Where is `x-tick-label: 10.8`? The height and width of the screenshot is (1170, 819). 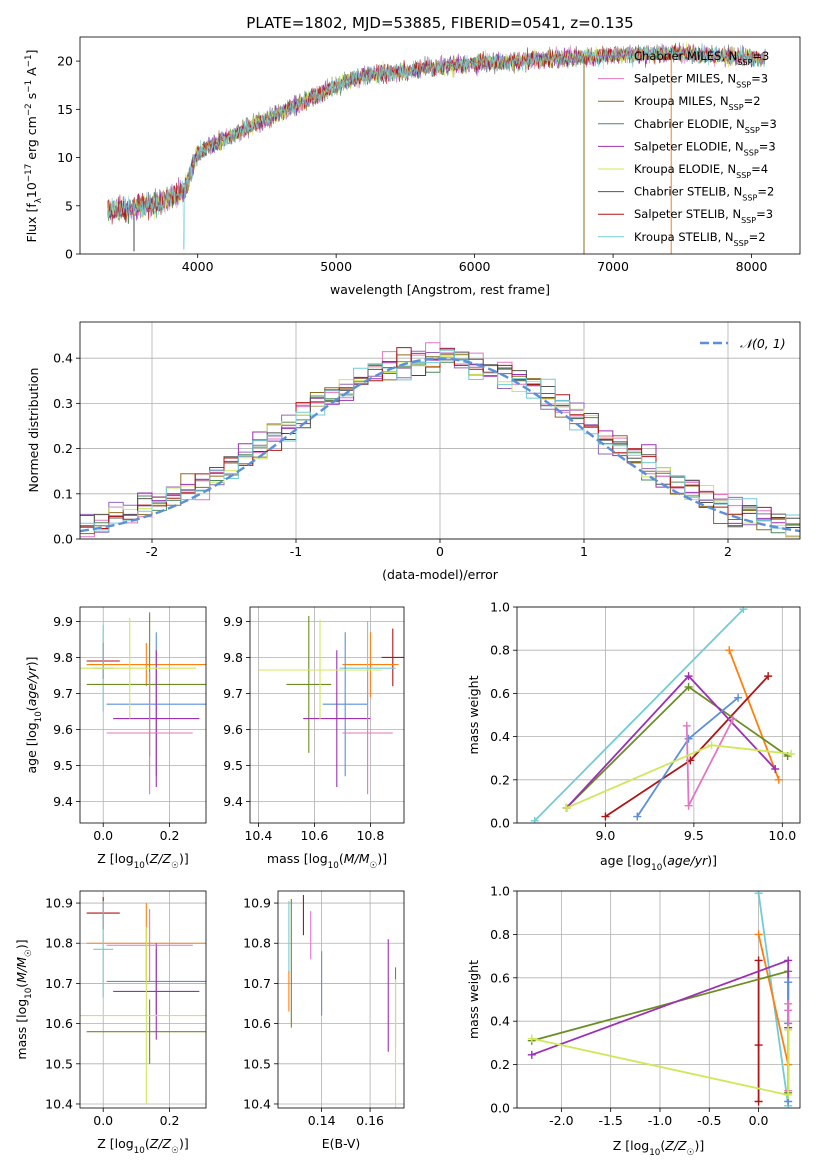 x-tick-label: 10.8 is located at coordinates (370, 835).